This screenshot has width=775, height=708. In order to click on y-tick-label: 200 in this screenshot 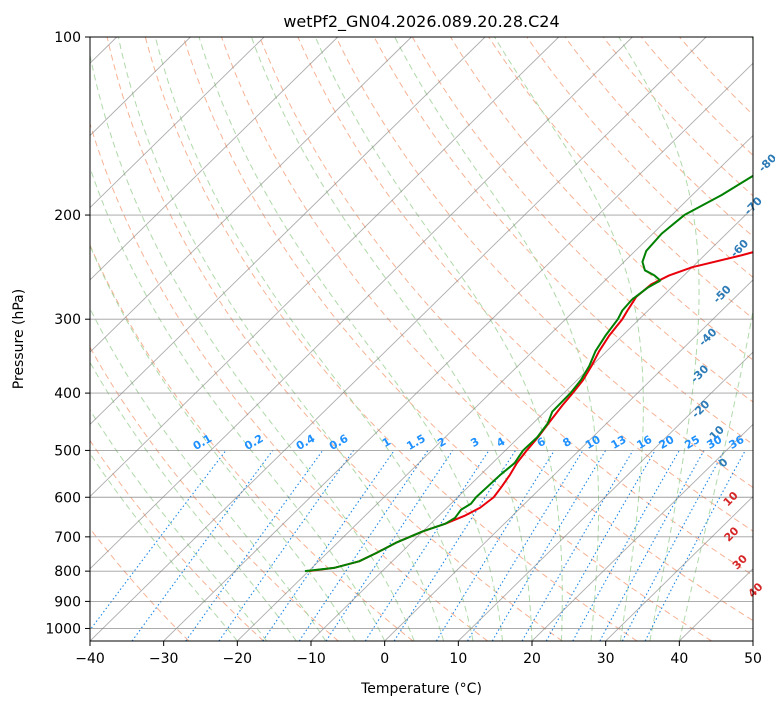, I will do `click(67, 216)`.